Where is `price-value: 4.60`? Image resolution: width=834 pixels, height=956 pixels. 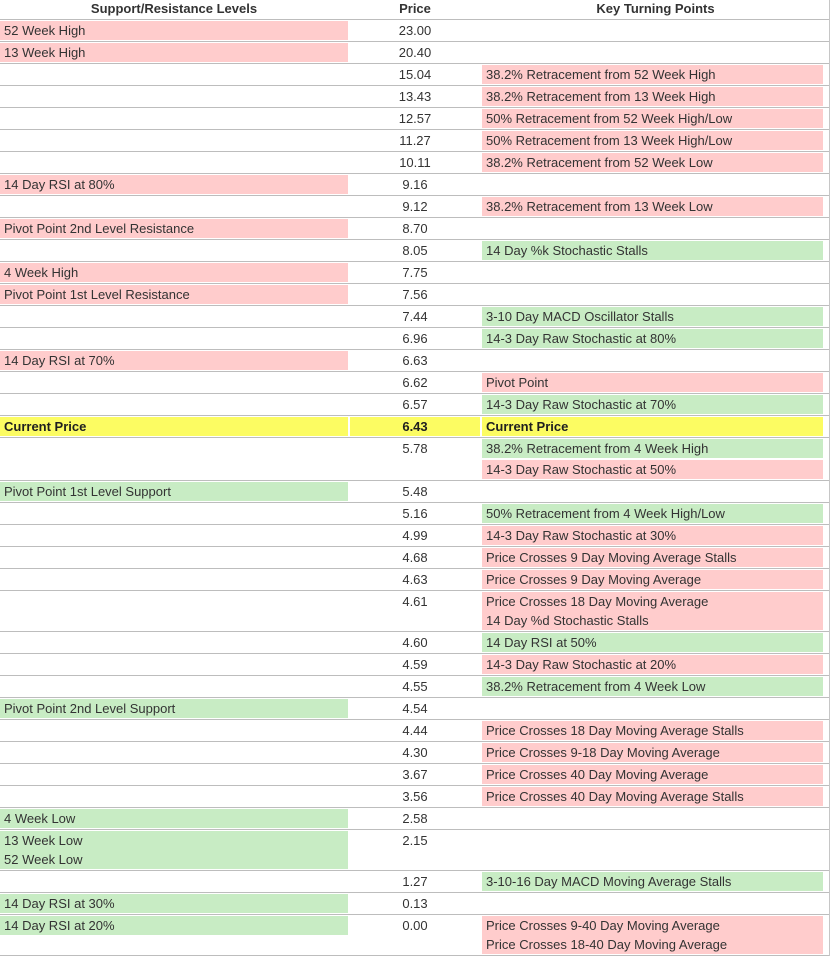 price-value: 4.60 is located at coordinates (415, 642).